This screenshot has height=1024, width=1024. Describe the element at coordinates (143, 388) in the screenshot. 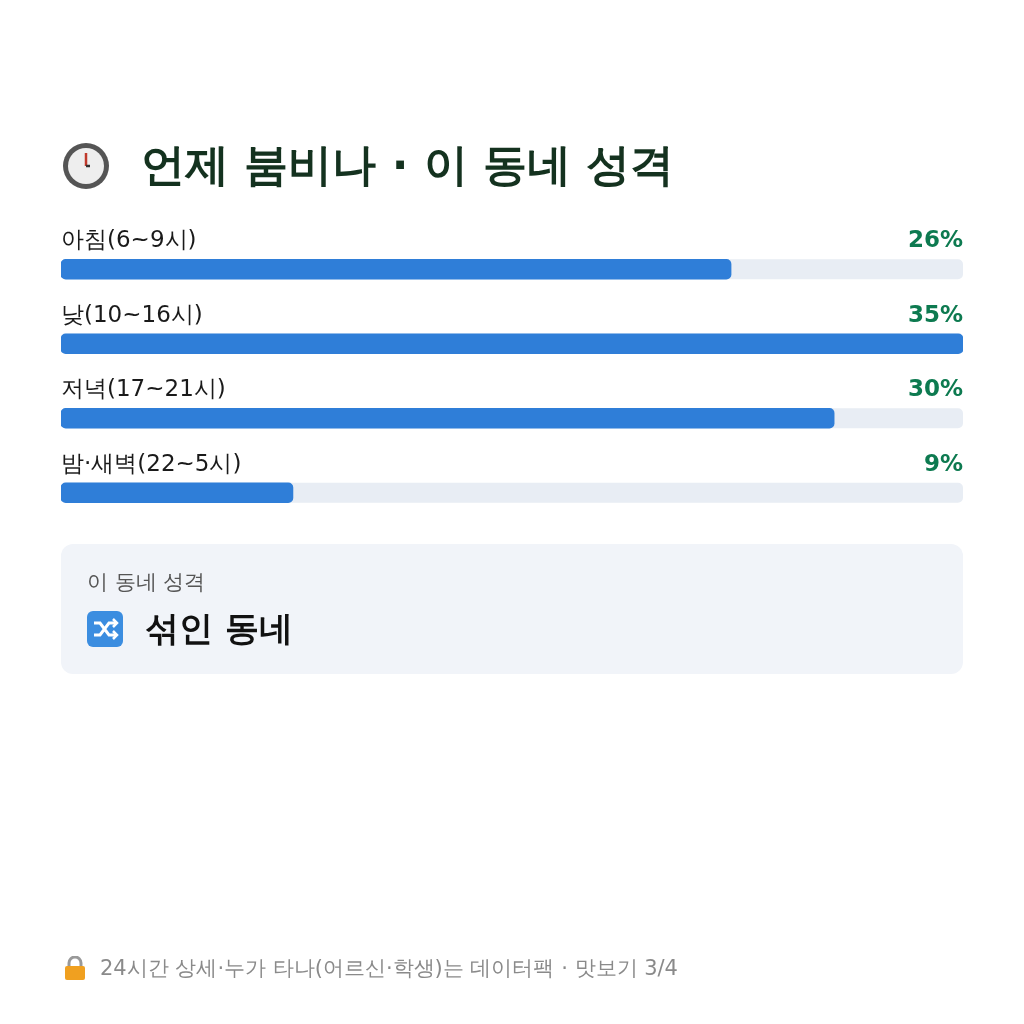

I see `y-tick-label: 저녁(17~21시)` at that location.